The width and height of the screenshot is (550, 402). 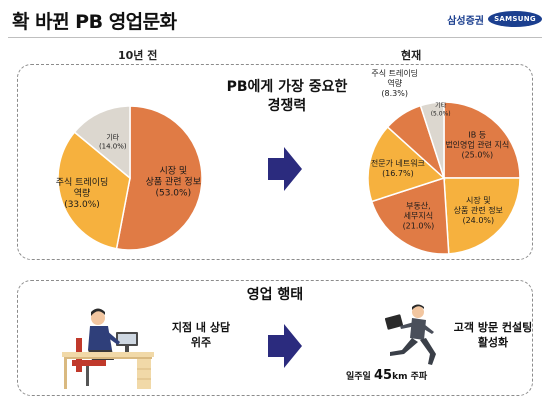 I want to click on pie-label-past-0: 시장 및 상품 관련 정보 (53.0%), so click(x=173, y=182).